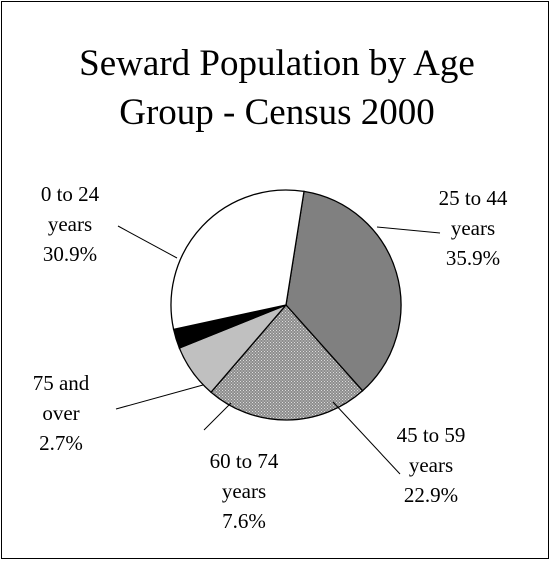 The height and width of the screenshot is (563, 554). Describe the element at coordinates (277, 112) in the screenshot. I see `chart-title-line-2: Group - Census 2000` at that location.